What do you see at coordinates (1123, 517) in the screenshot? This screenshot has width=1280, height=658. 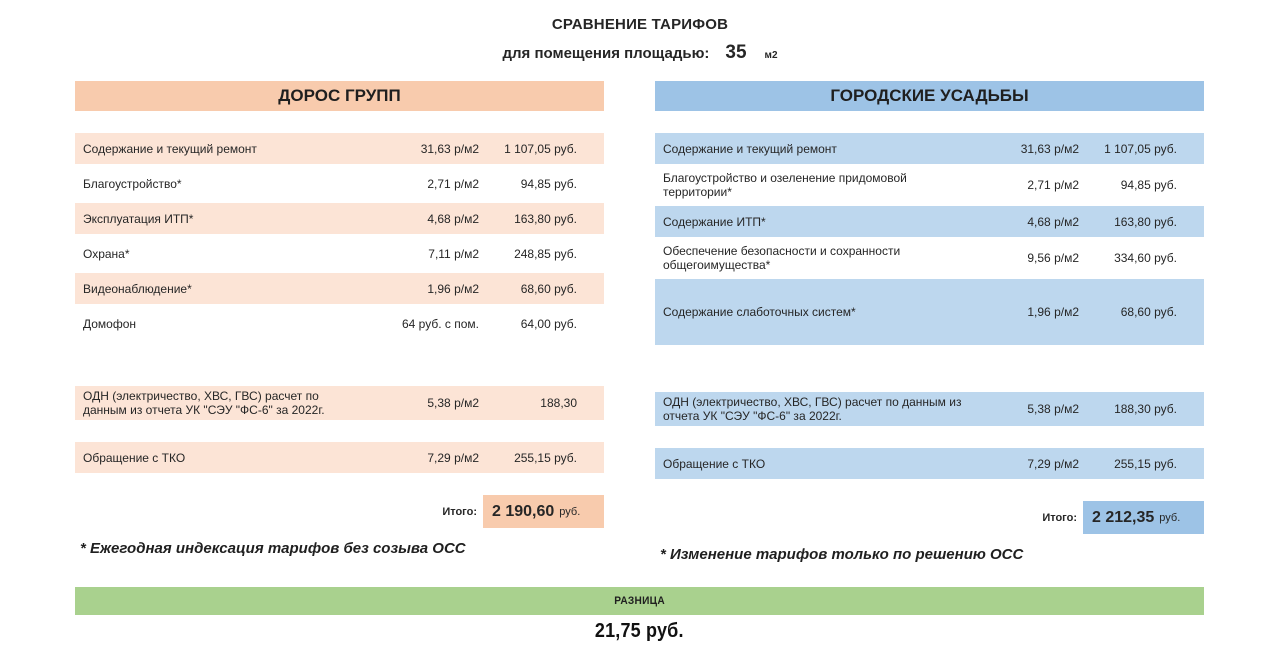 I see `total-value: 2 212,35` at bounding box center [1123, 517].